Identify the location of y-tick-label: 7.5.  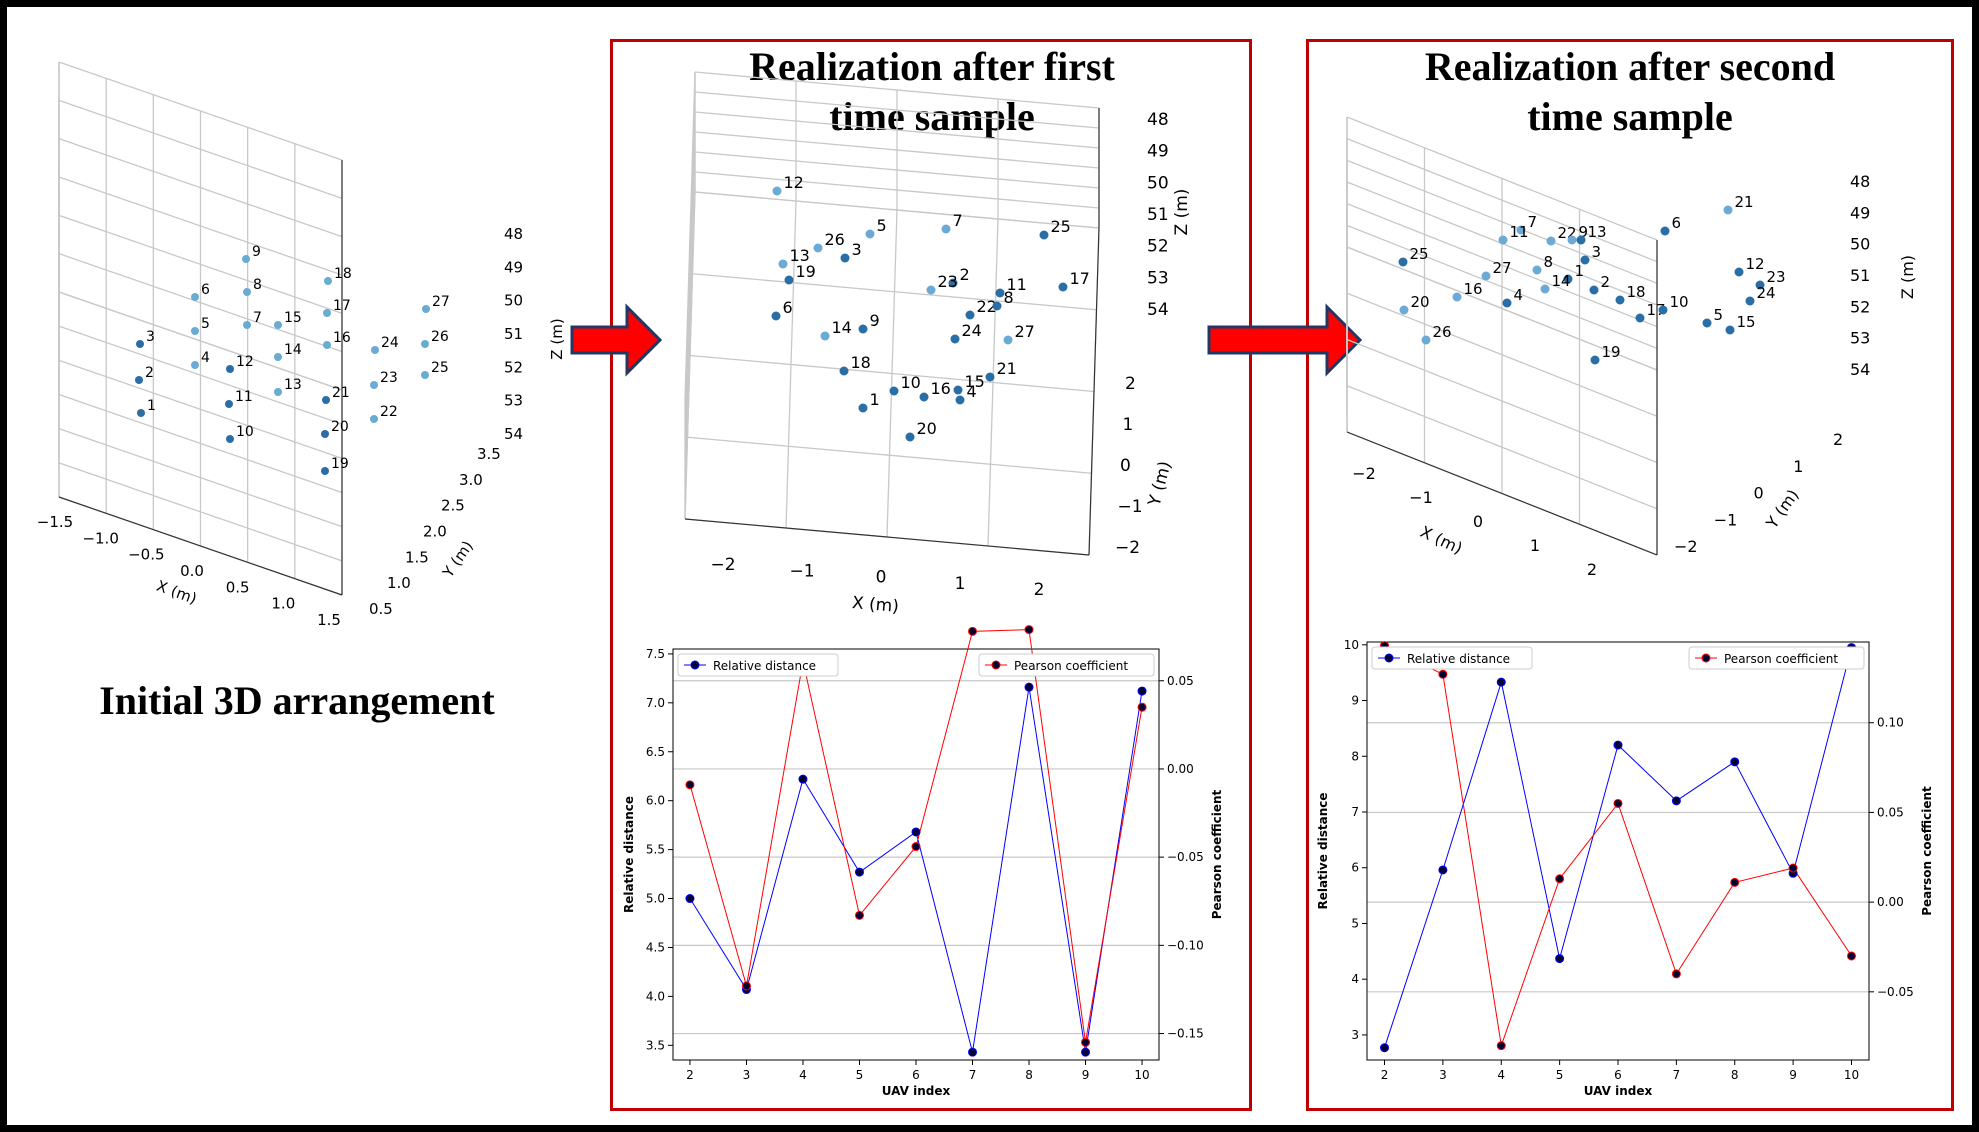
(655, 654).